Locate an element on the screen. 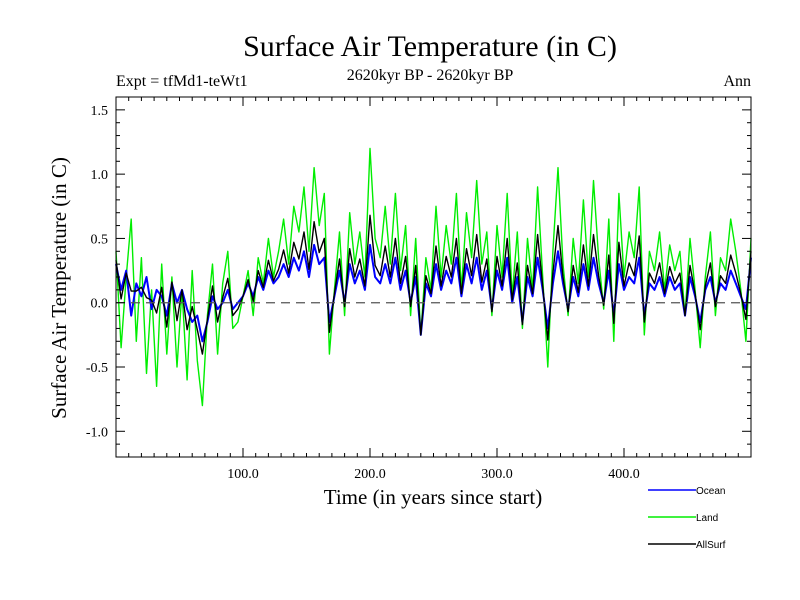 This screenshot has width=800, height=600. expt-label: Expt = tfMd1-teWt1 is located at coordinates (182, 81).